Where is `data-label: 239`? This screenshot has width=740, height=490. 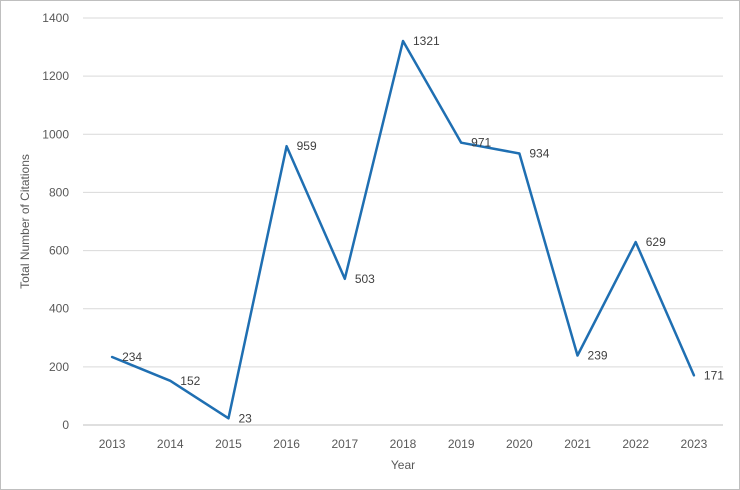 data-label: 239 is located at coordinates (598, 356).